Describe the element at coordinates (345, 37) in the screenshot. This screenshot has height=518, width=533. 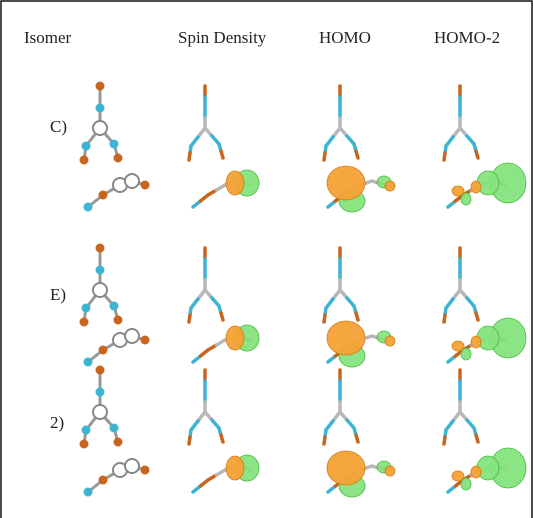
I see `column-header: HOMO` at that location.